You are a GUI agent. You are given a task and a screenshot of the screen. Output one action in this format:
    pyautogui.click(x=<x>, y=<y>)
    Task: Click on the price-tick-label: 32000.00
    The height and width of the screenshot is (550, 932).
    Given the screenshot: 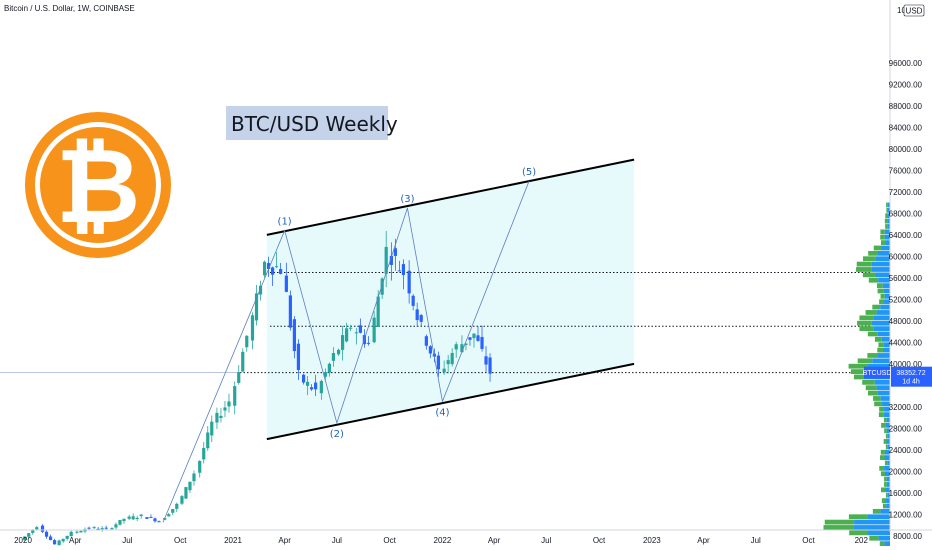 What is the action you would take?
    pyautogui.click(x=906, y=407)
    